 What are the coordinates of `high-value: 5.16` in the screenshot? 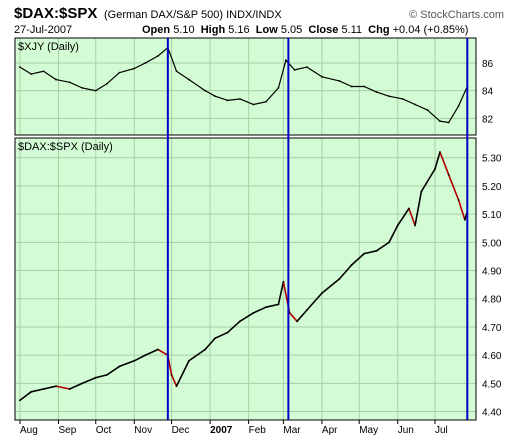 It's located at (239, 30).